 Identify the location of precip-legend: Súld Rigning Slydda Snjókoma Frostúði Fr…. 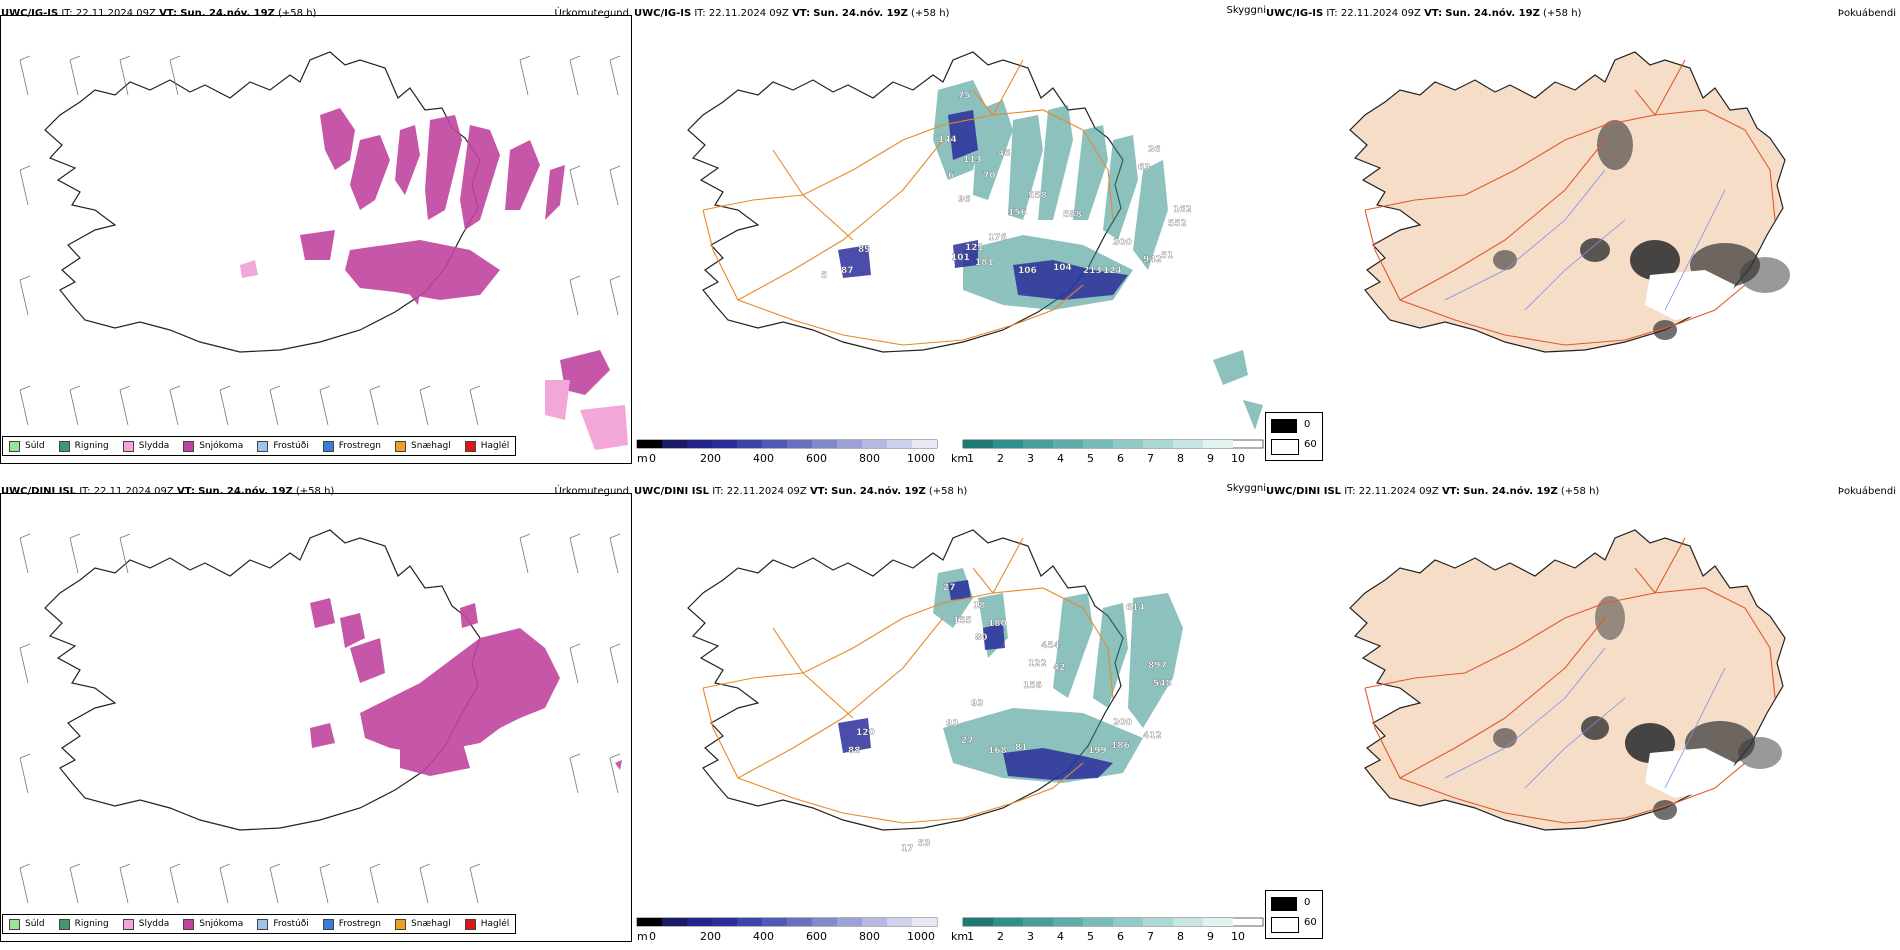
(259, 924).